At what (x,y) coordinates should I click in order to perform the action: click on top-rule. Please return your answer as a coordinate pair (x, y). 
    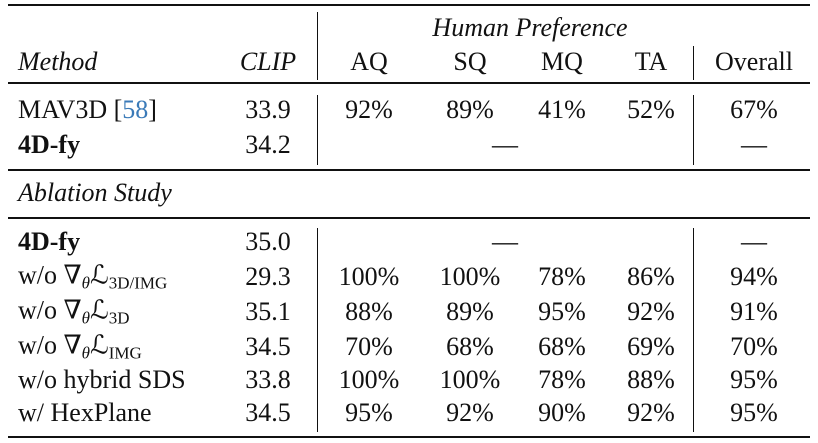
    Looking at the image, I should click on (409, 5).